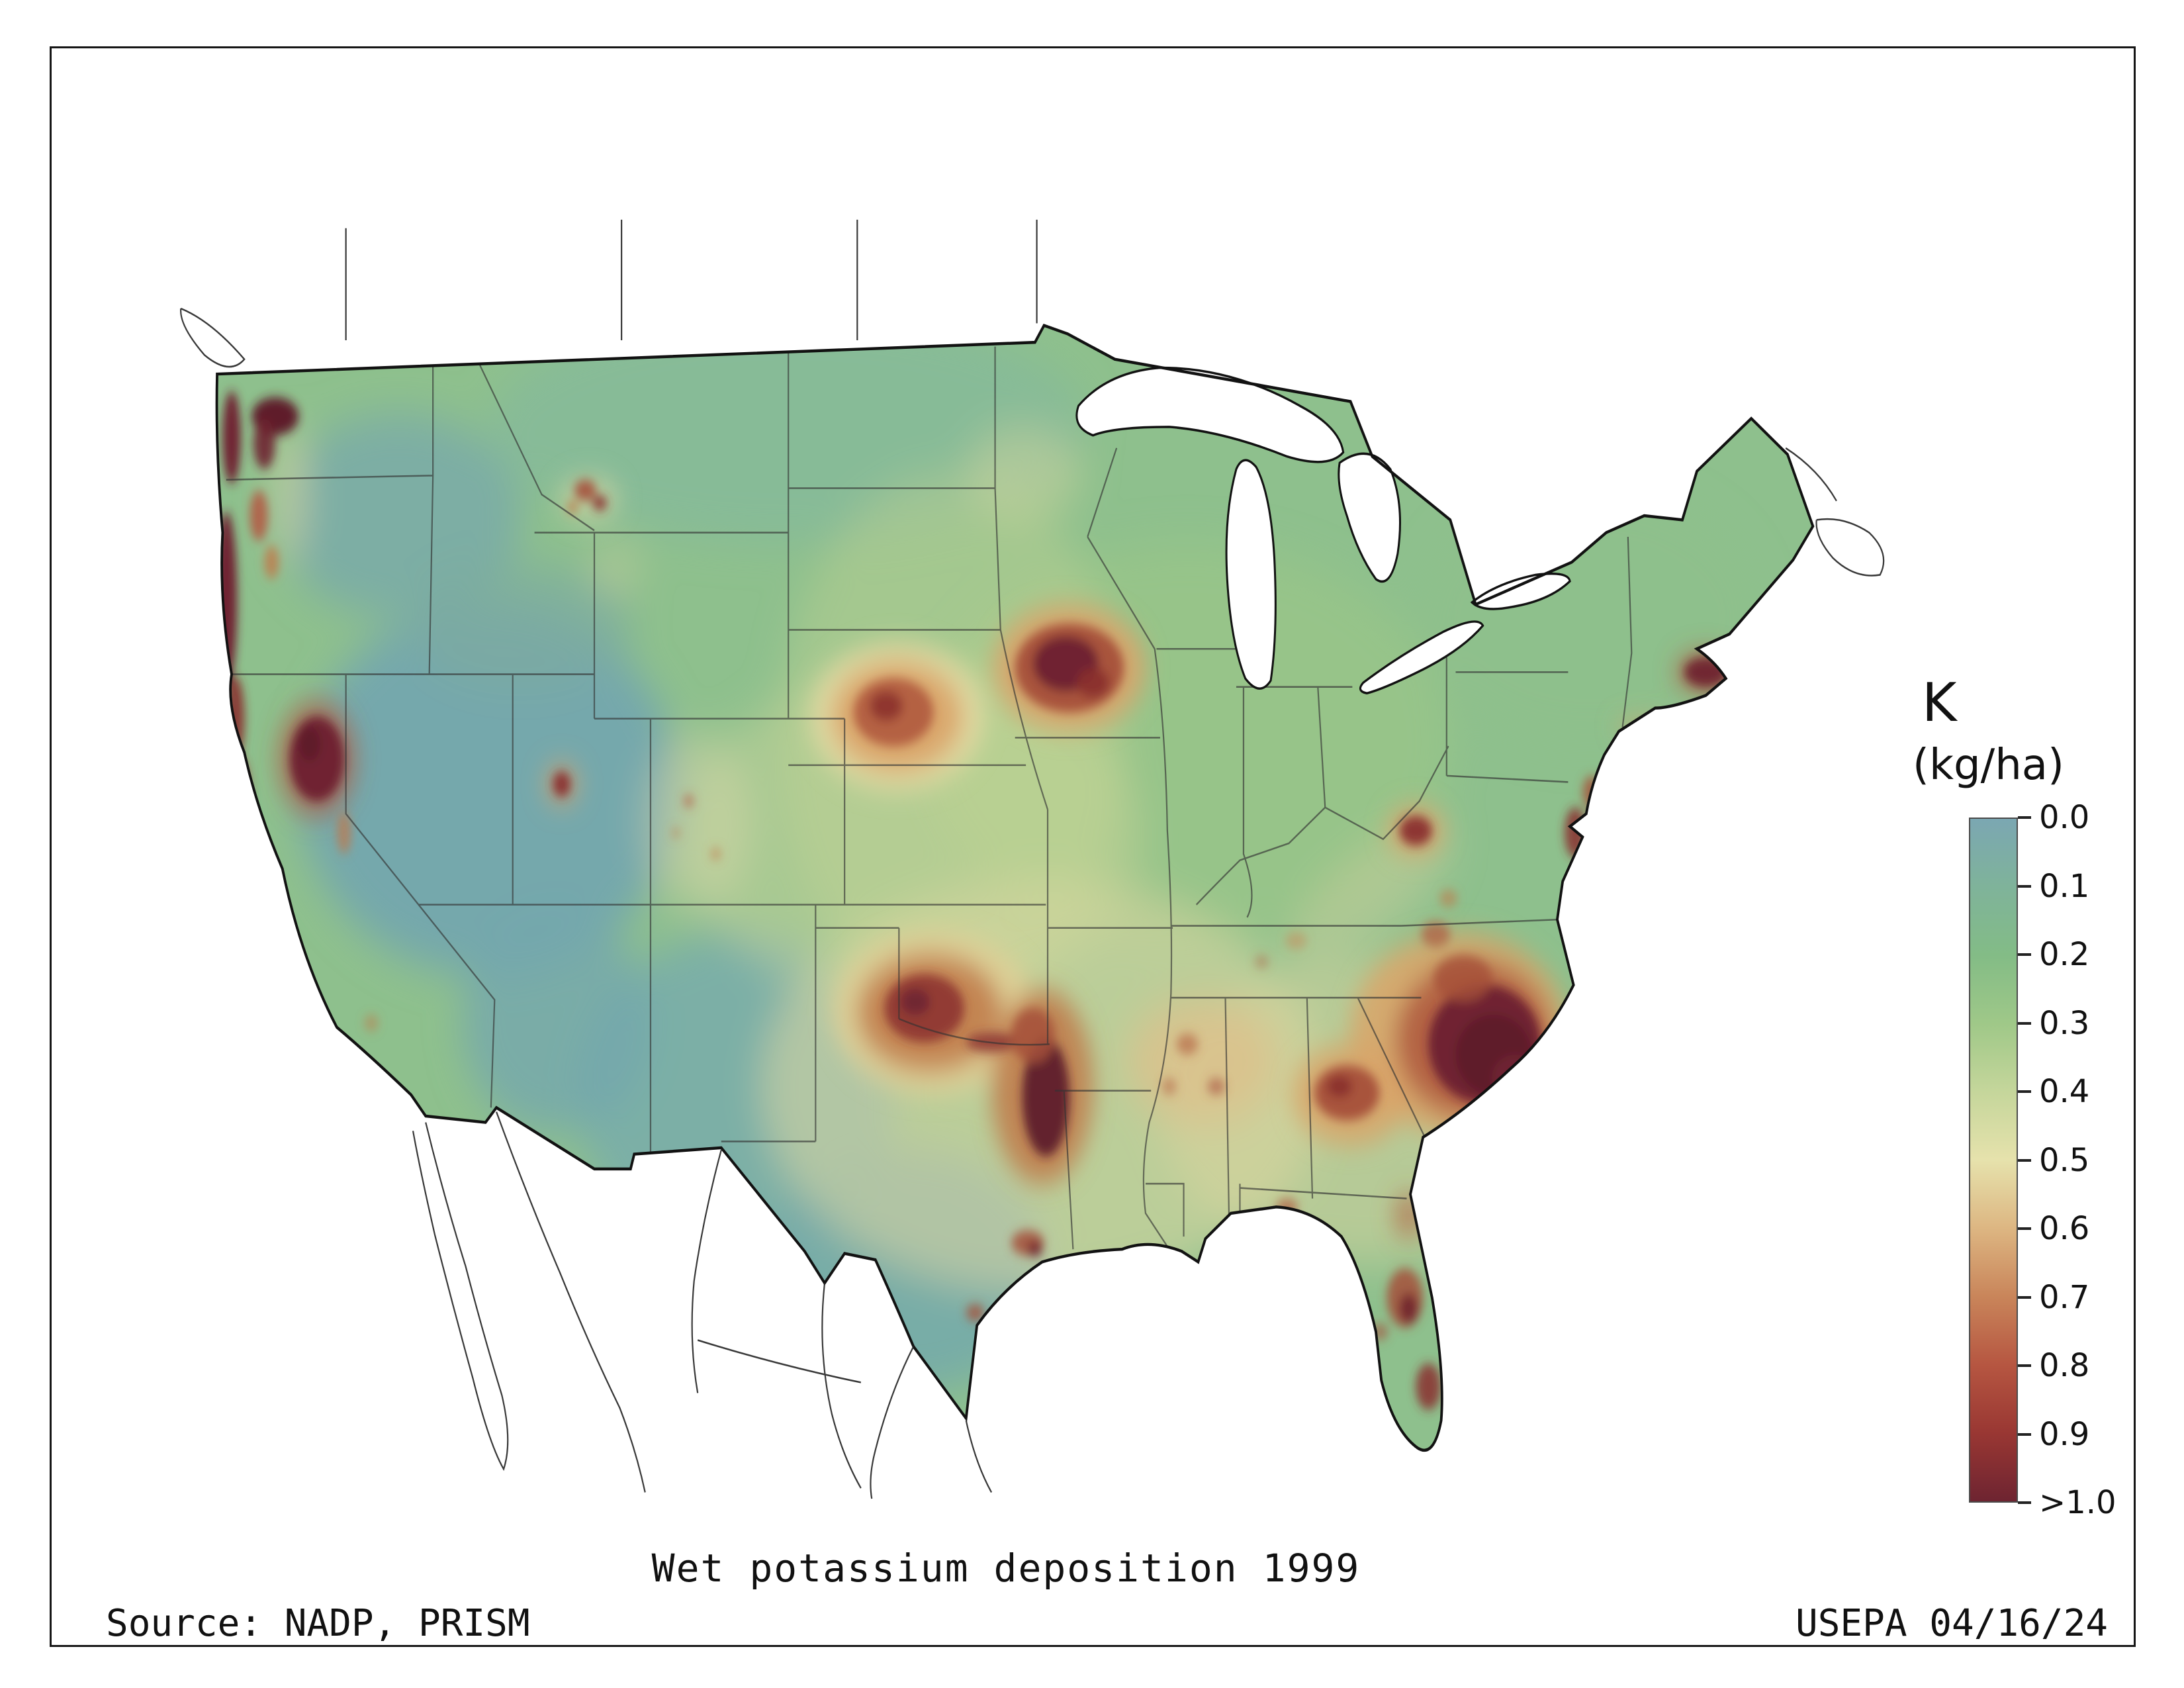 This screenshot has width=2184, height=1688. Describe the element at coordinates (1951, 1623) in the screenshot. I see `agency-date-stamp: USEPA 04/16/24` at that location.